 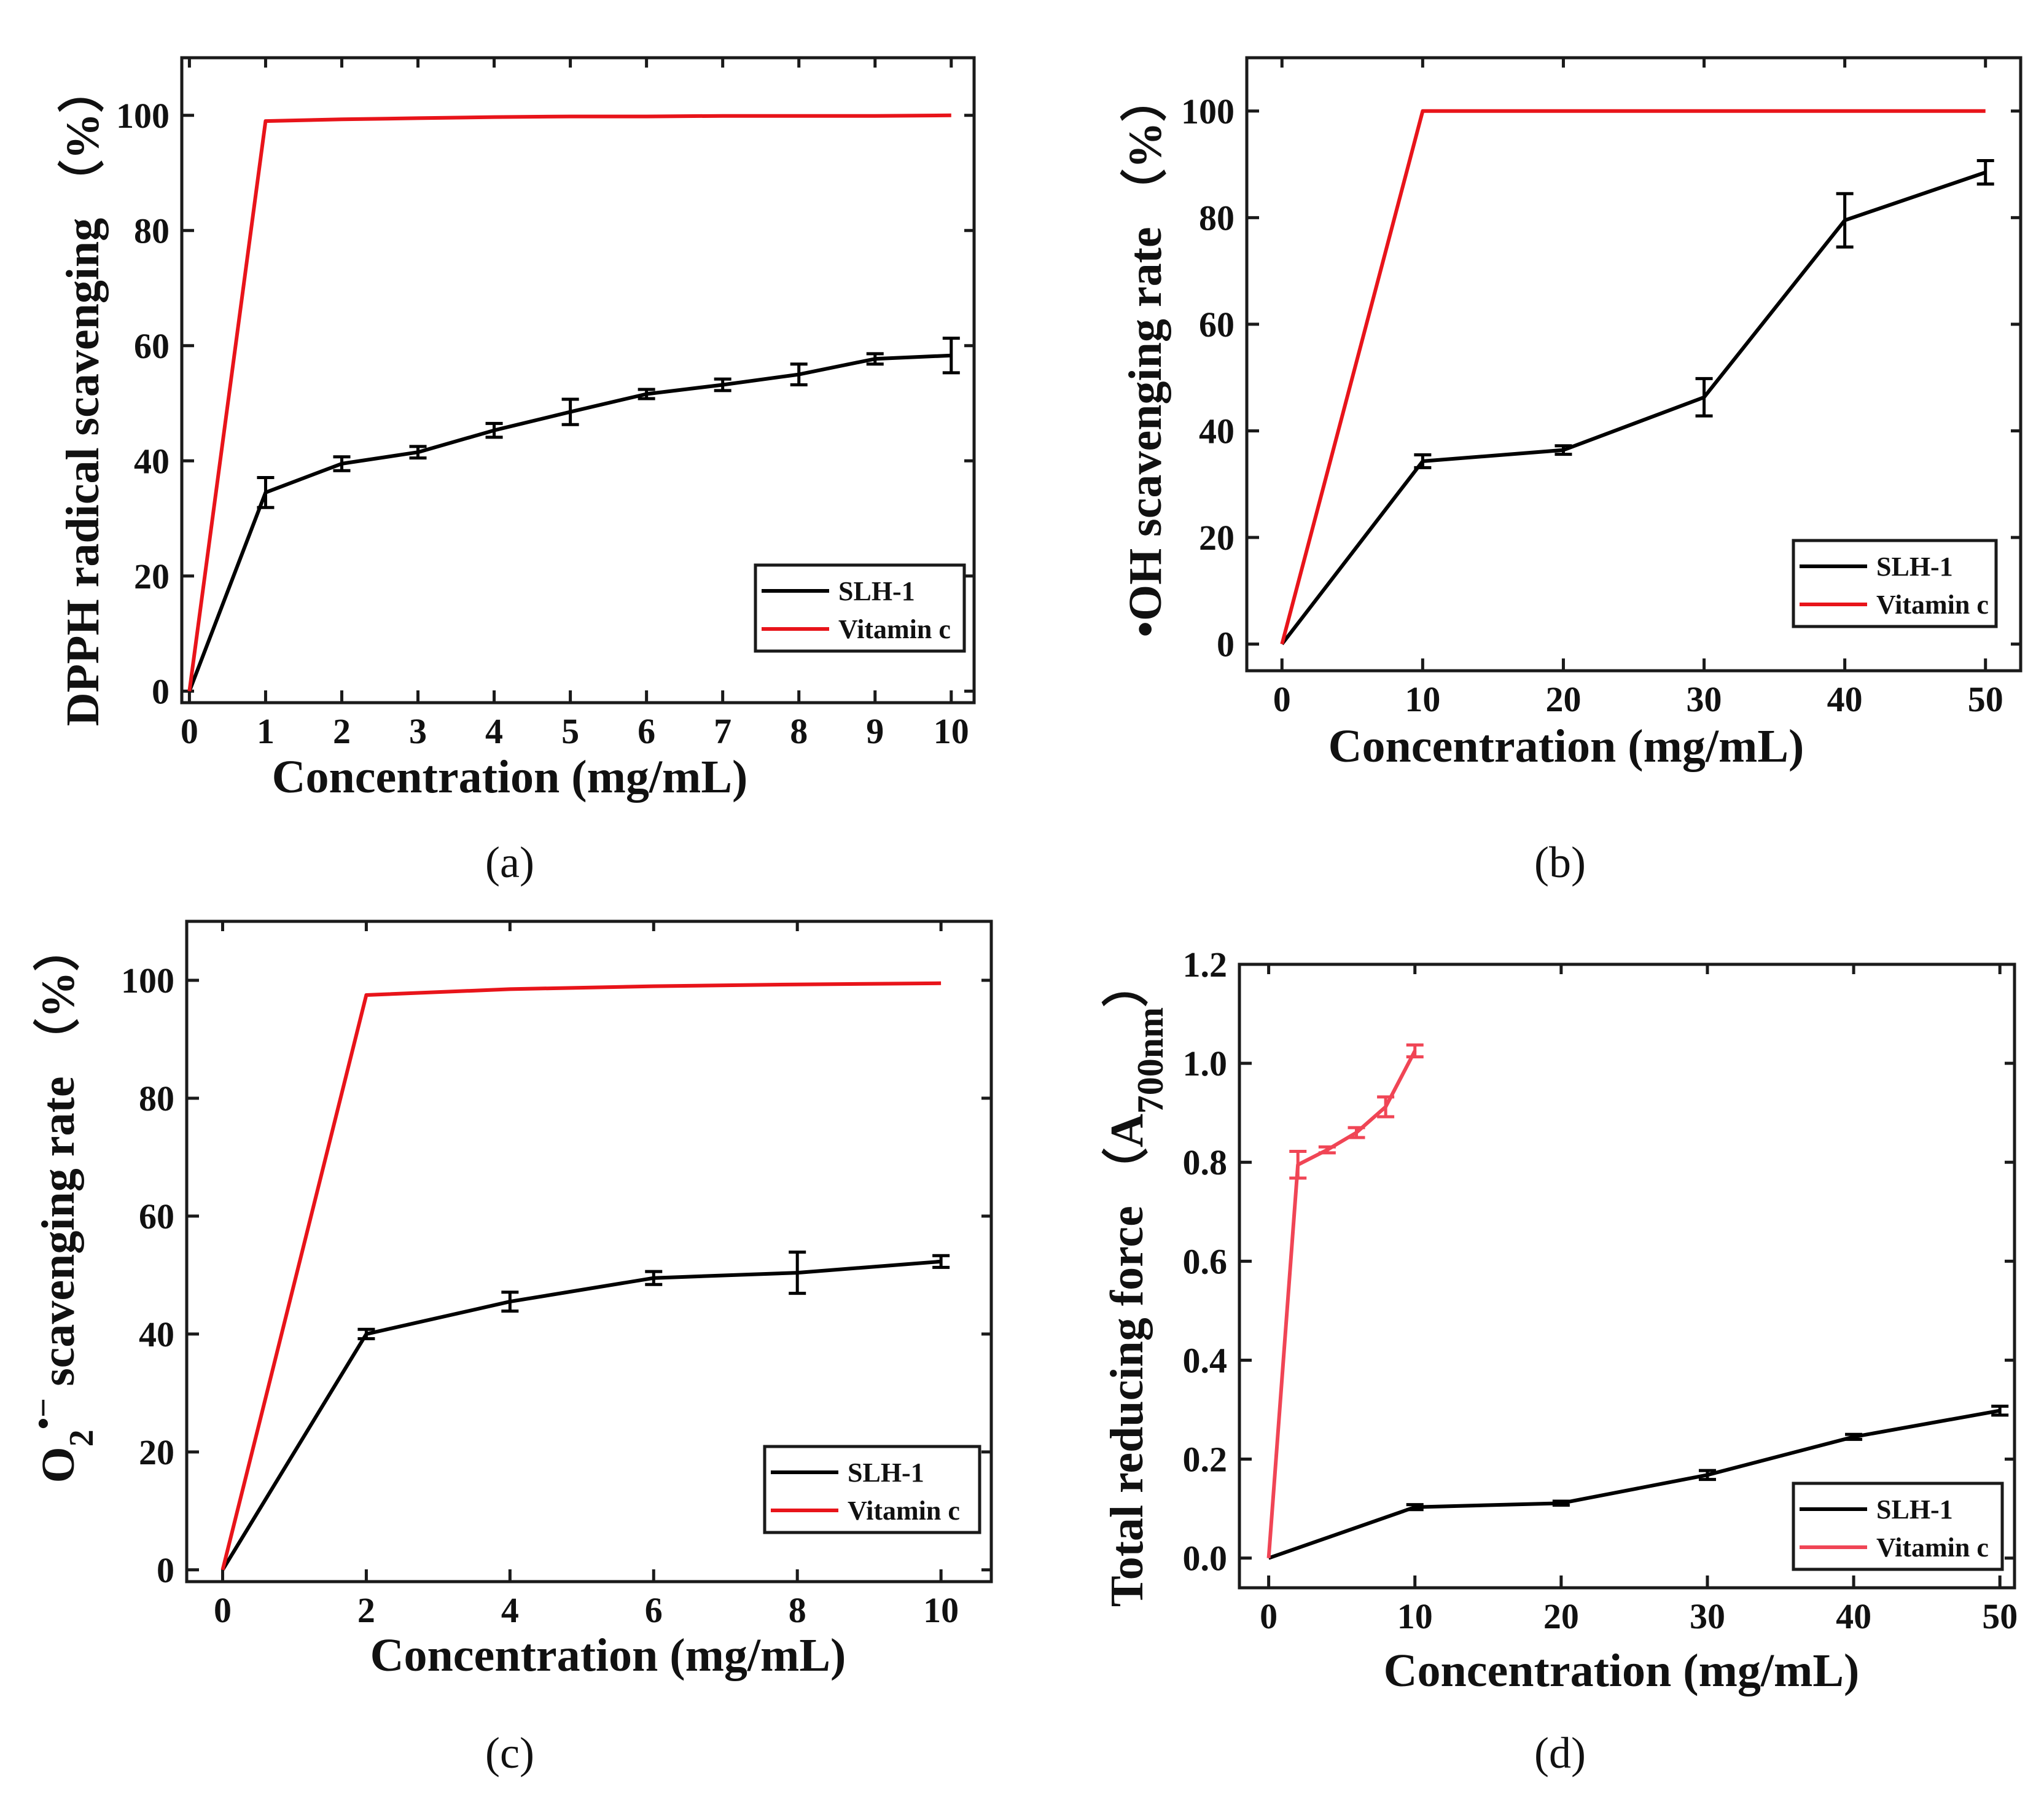 I want to click on y-tick-label-d-0: 0.0, so click(x=1205, y=1559).